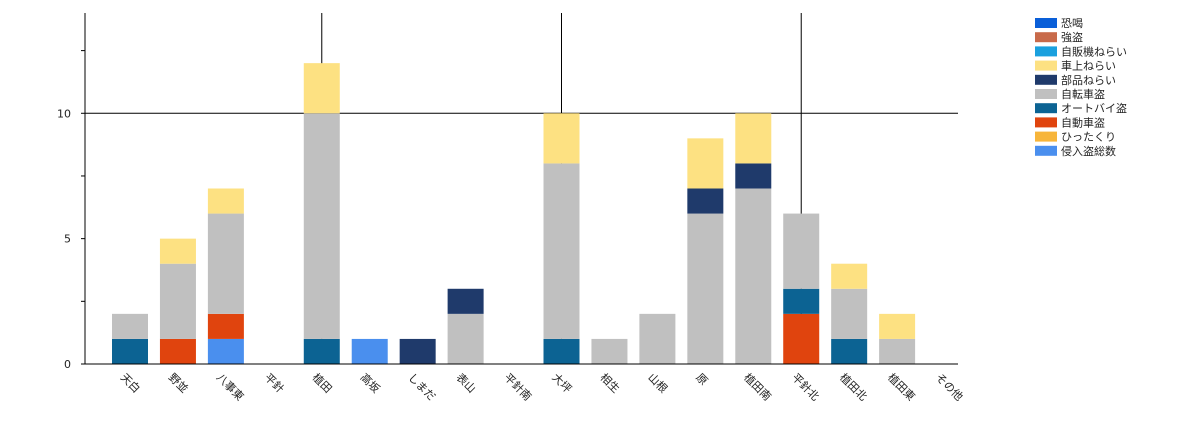 The height and width of the screenshot is (427, 1178). I want to click on x-tick-label: 平針南, so click(517, 386).